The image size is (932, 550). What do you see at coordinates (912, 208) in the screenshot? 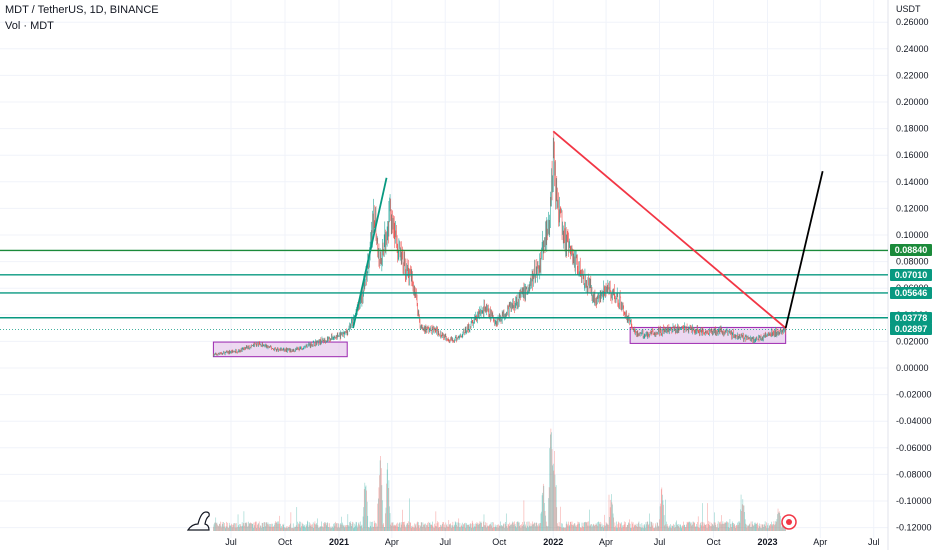
I see `y-tick-label: 0.12000` at bounding box center [912, 208].